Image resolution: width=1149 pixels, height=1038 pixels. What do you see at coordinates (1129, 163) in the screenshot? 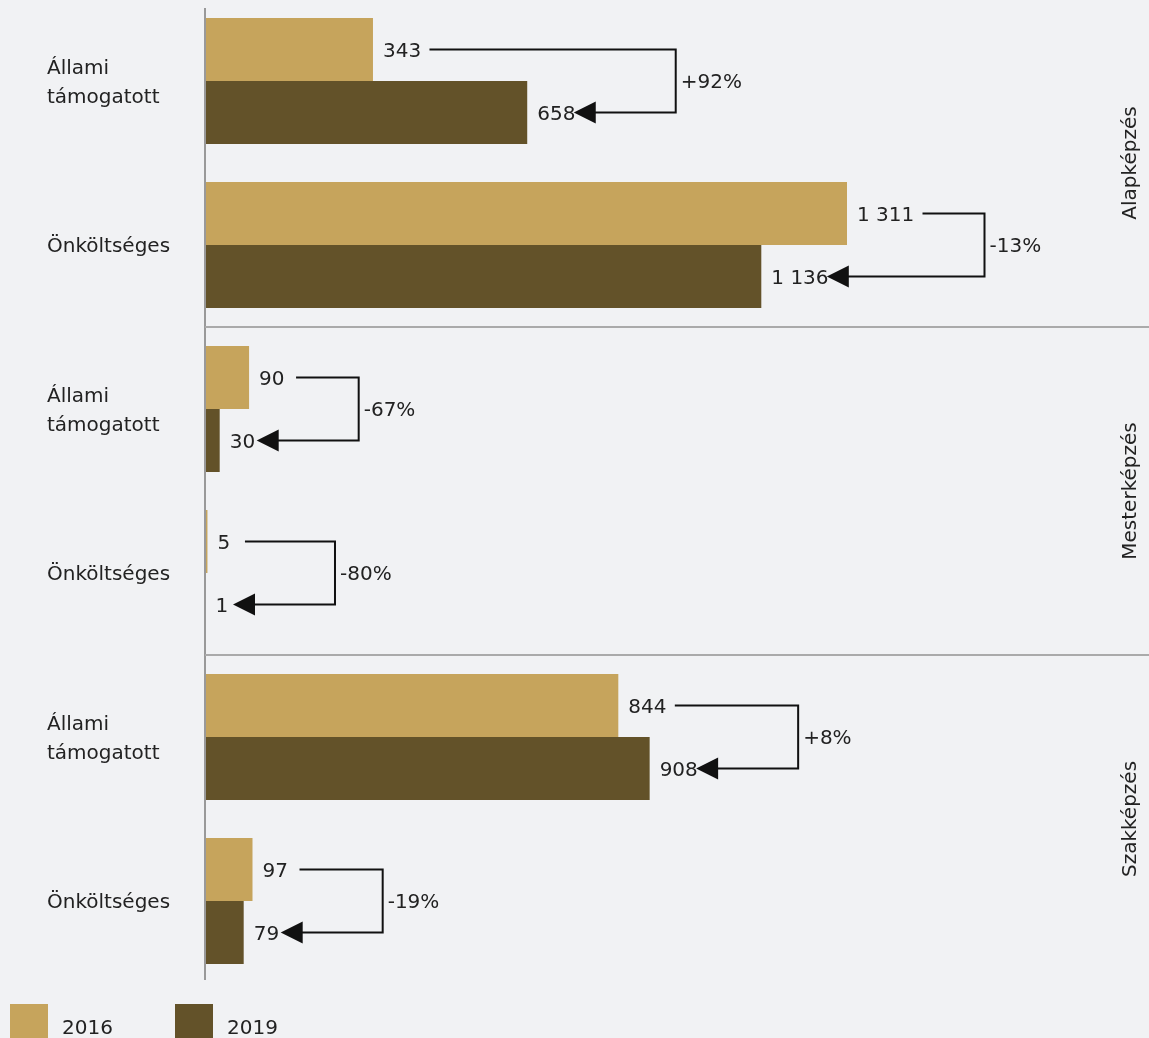
I see `text: Alapképzés` at bounding box center [1129, 163].